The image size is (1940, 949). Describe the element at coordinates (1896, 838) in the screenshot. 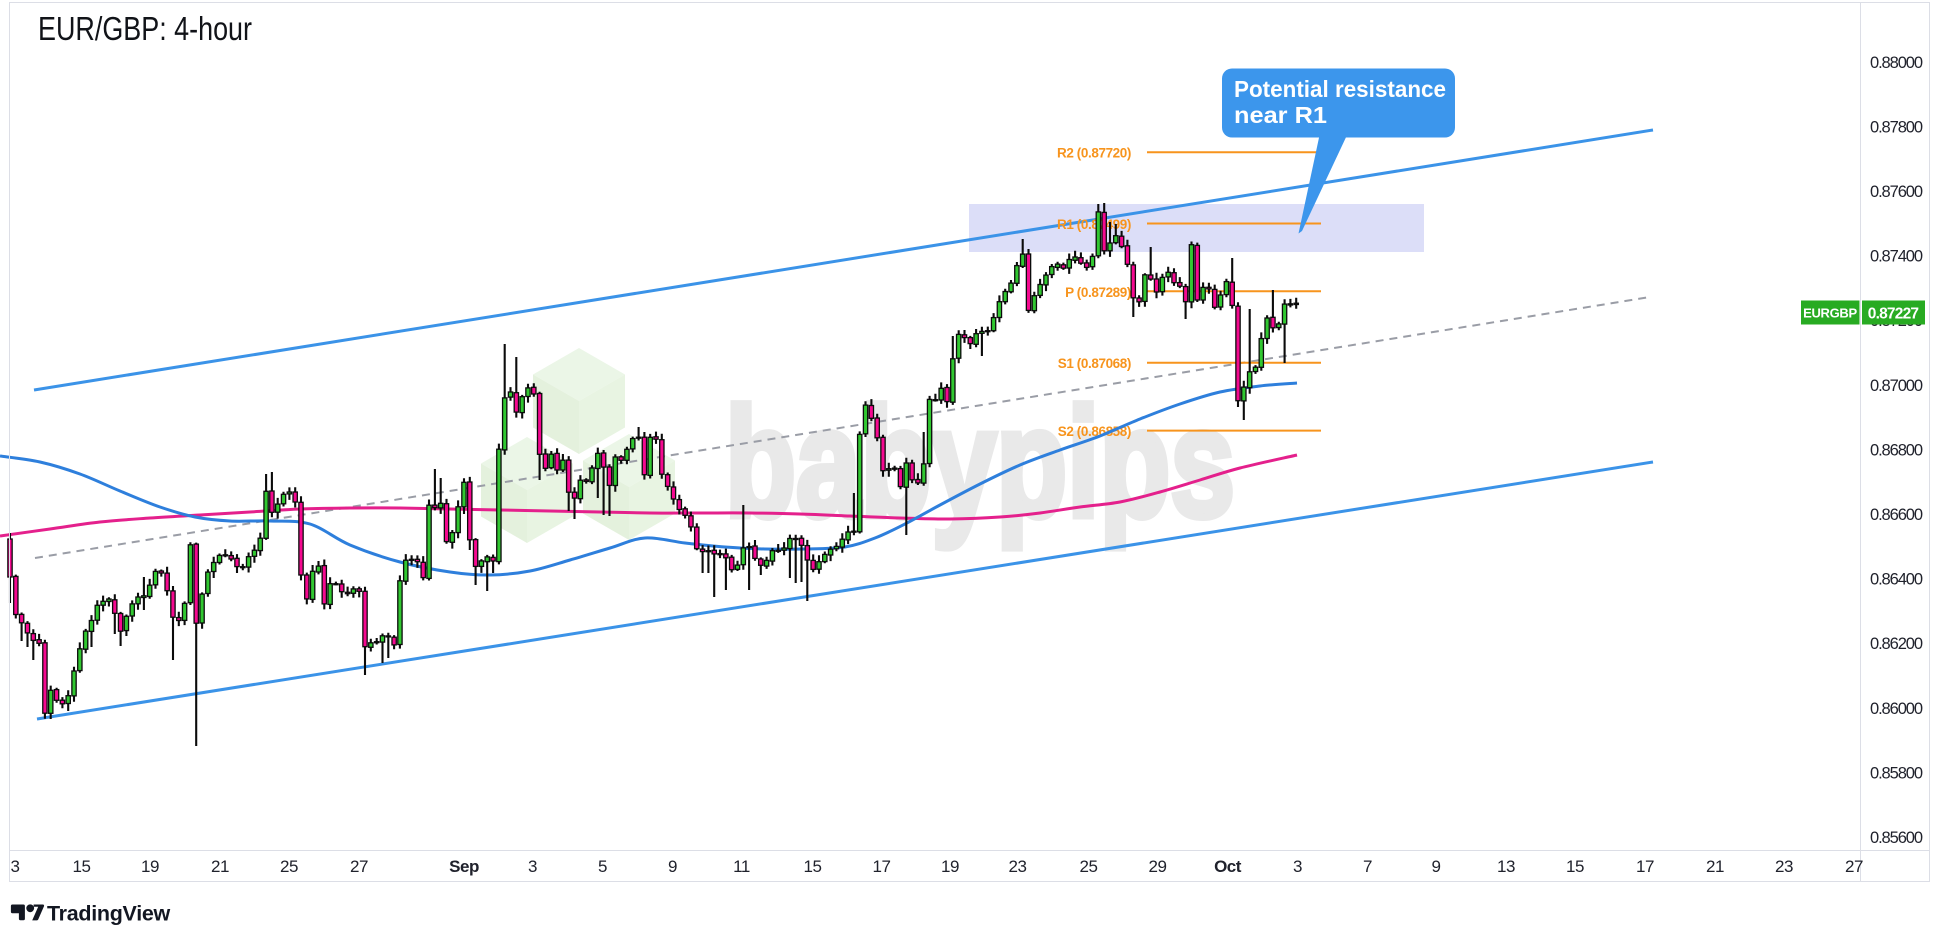

I see `svg-text: 0.85600` at that location.